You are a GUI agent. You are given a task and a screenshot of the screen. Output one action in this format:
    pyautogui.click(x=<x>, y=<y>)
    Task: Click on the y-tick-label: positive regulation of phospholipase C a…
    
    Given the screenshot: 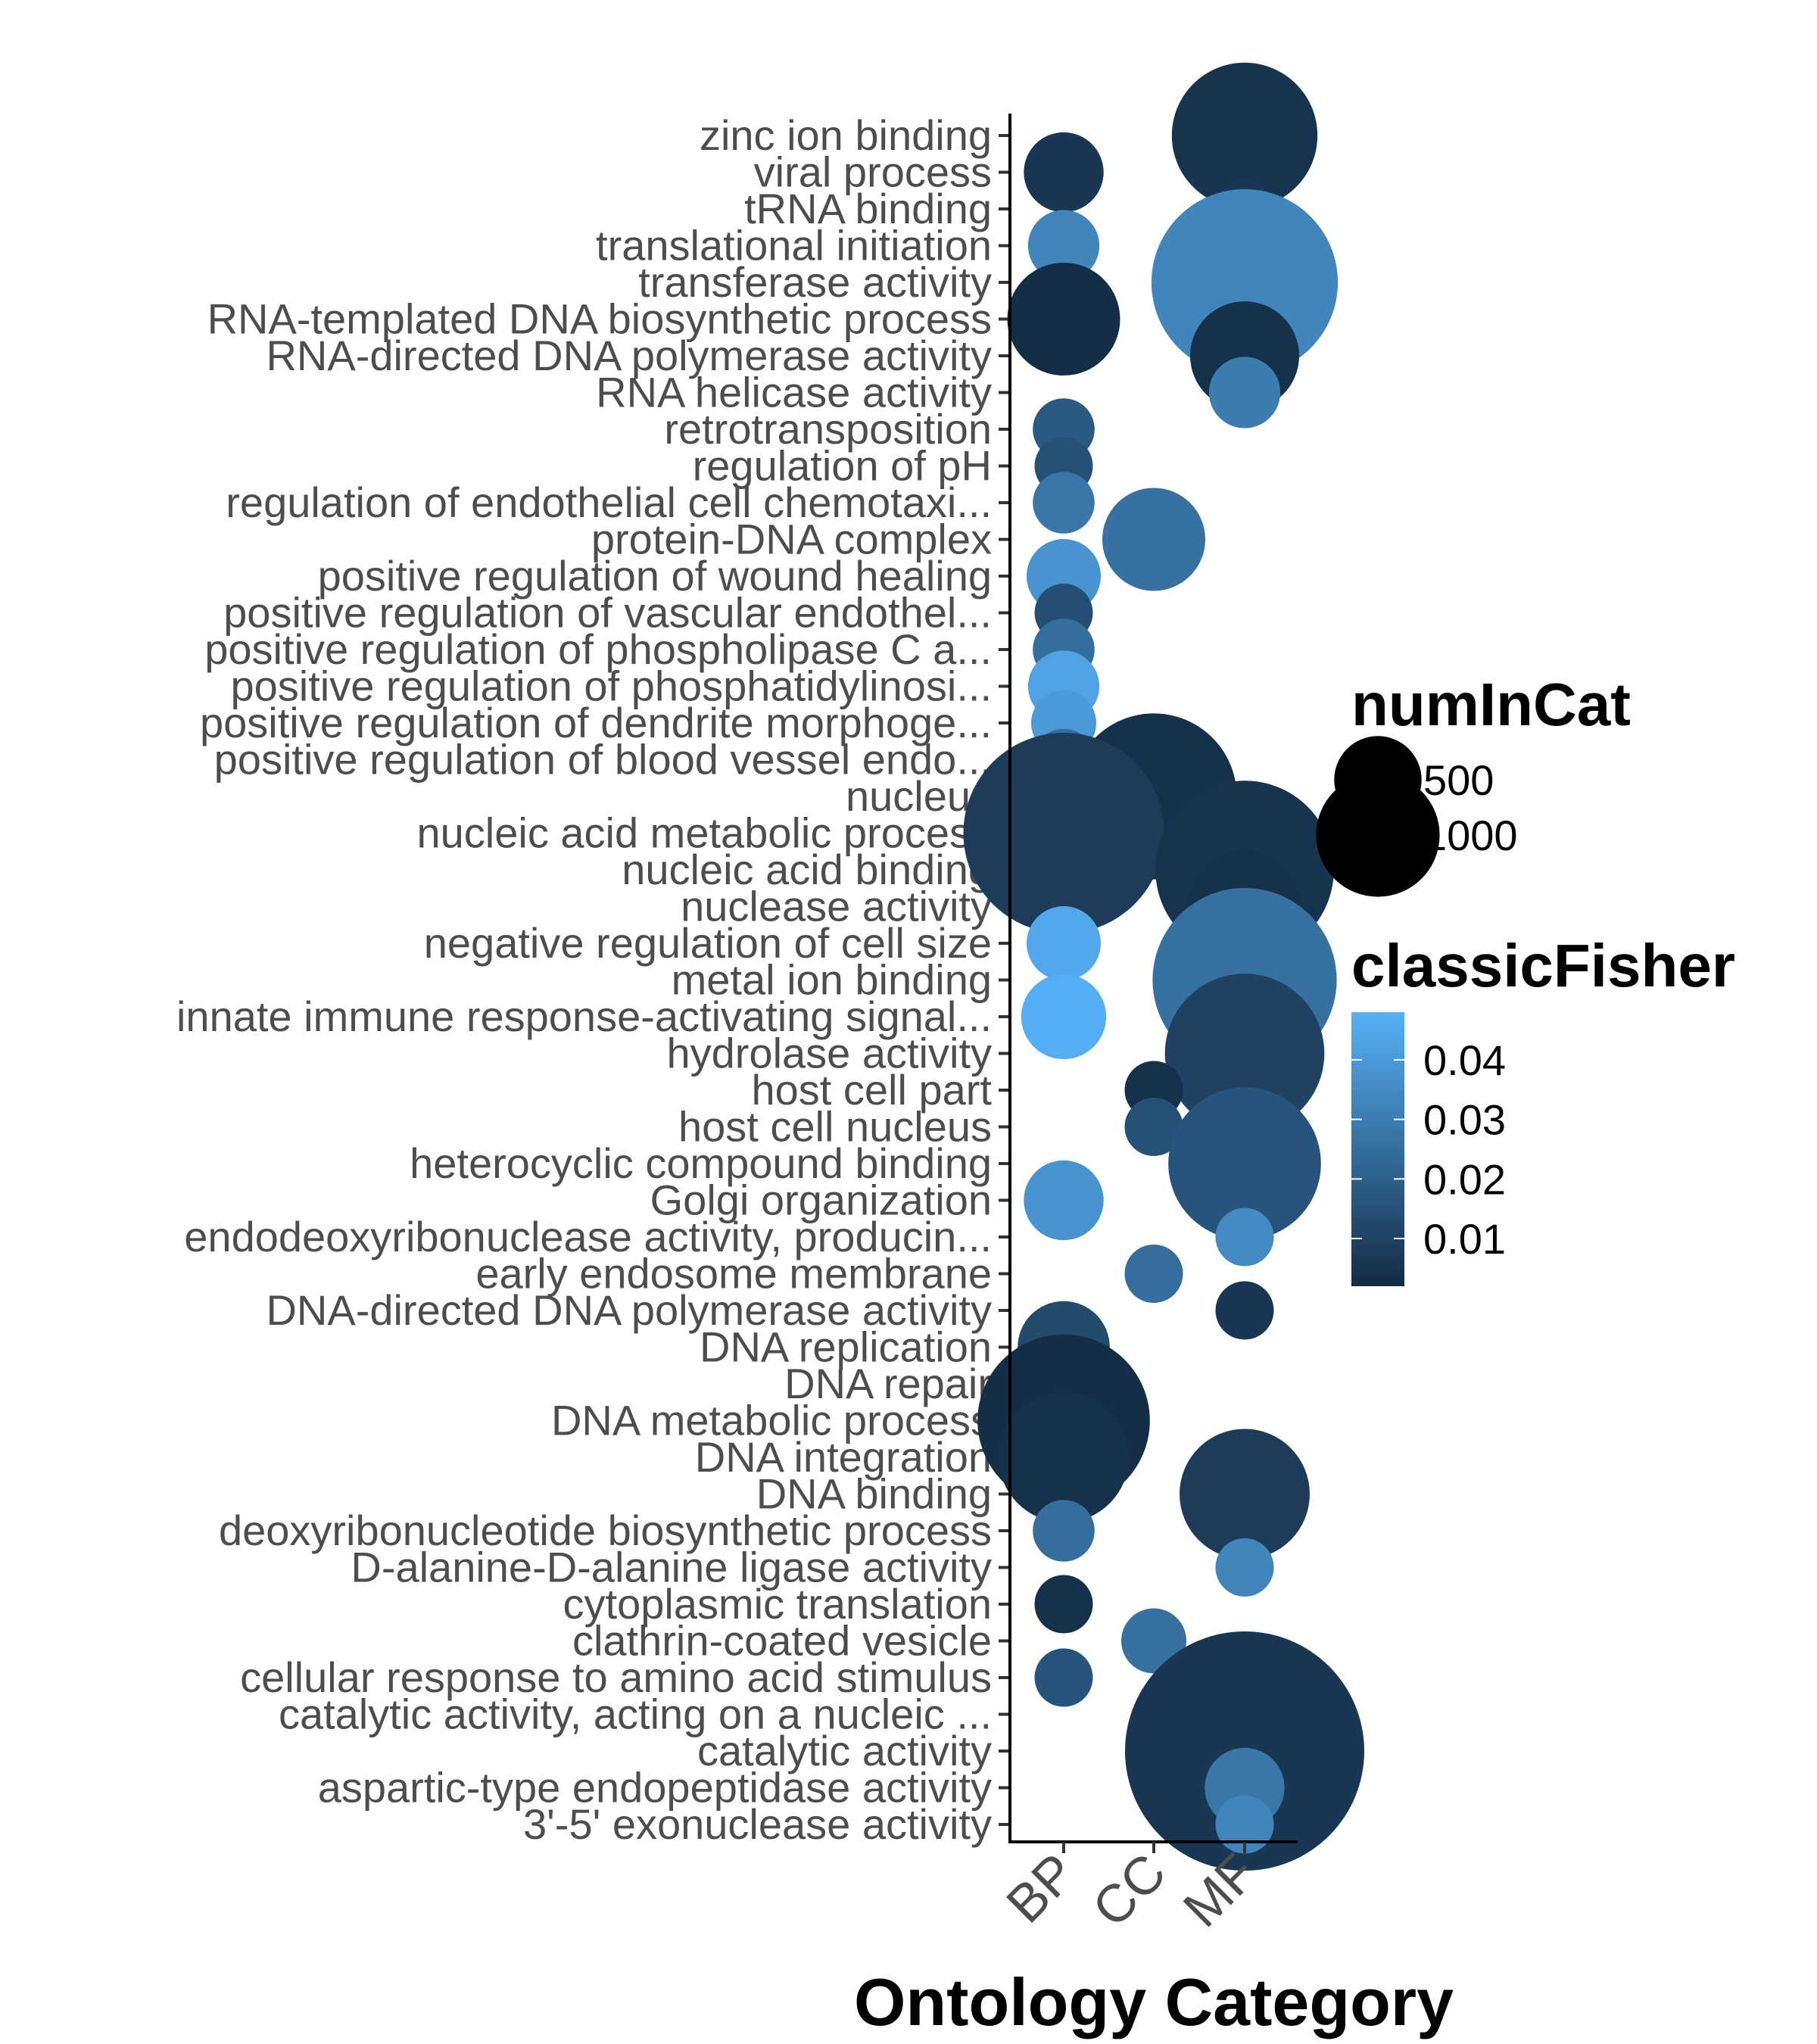 What is the action you would take?
    pyautogui.click(x=598, y=649)
    